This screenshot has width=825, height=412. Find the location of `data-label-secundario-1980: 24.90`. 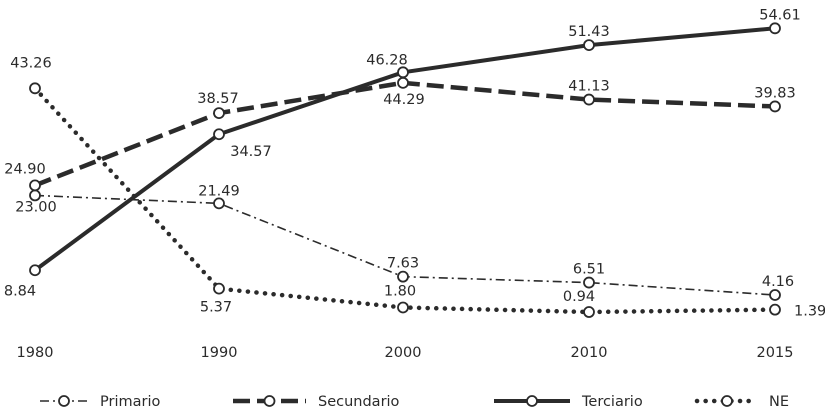

data-label-secundario-1980: 24.90 is located at coordinates (25, 169).